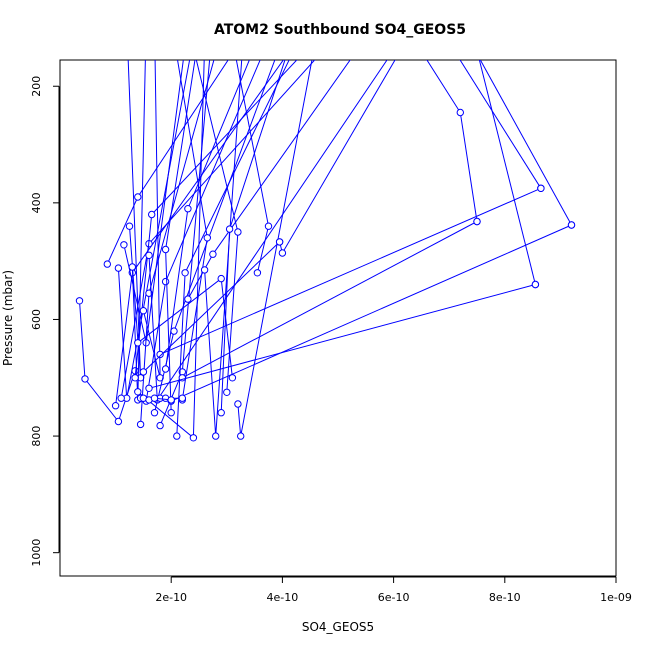  What do you see at coordinates (36, 436) in the screenshot?
I see `y-tick-label: 800` at bounding box center [36, 436].